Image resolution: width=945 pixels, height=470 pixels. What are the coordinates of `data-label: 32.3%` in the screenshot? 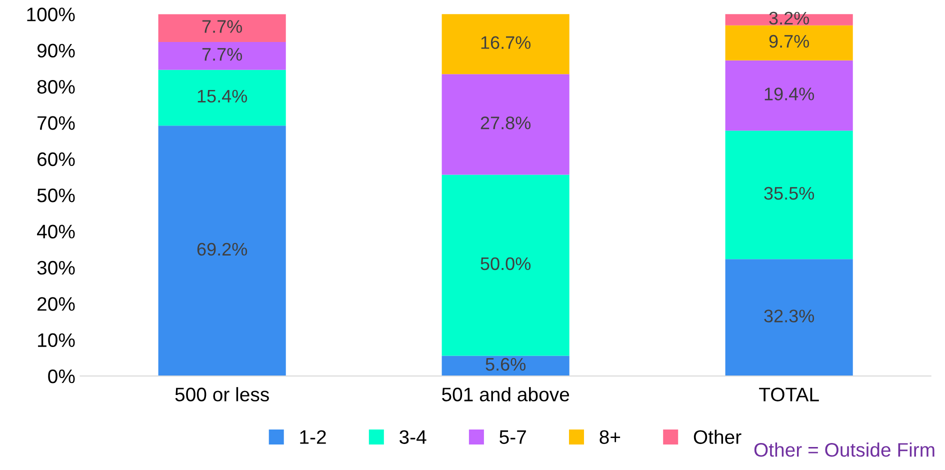 It's located at (789, 316).